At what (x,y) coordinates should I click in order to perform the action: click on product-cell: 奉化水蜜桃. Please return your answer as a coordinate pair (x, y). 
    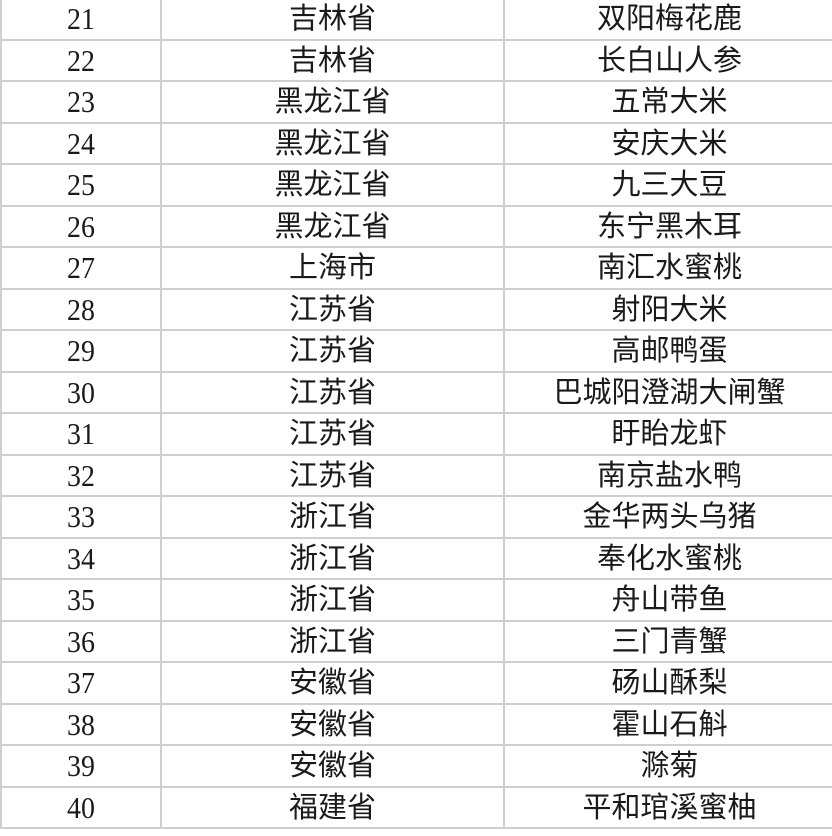
    Looking at the image, I should click on (667, 558).